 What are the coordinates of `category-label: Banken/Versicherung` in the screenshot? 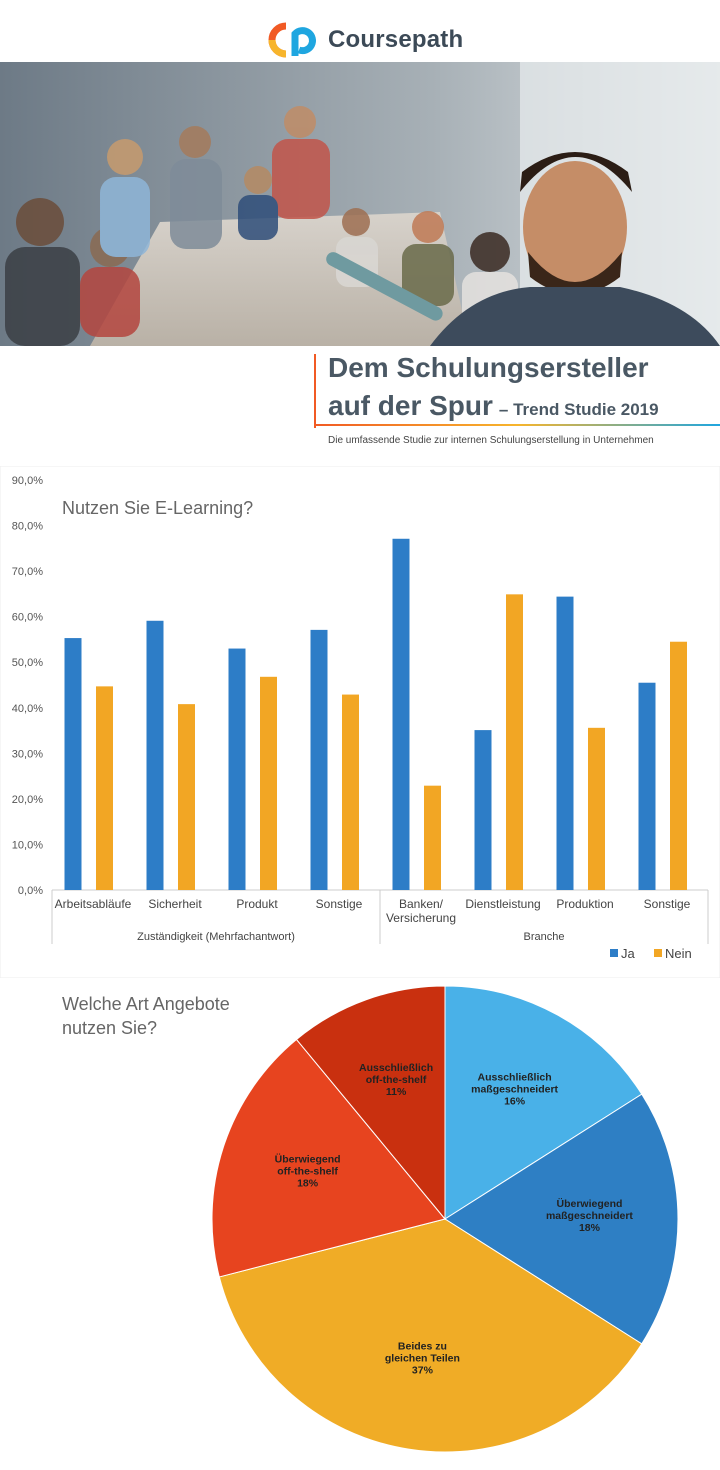 It's located at (421, 911).